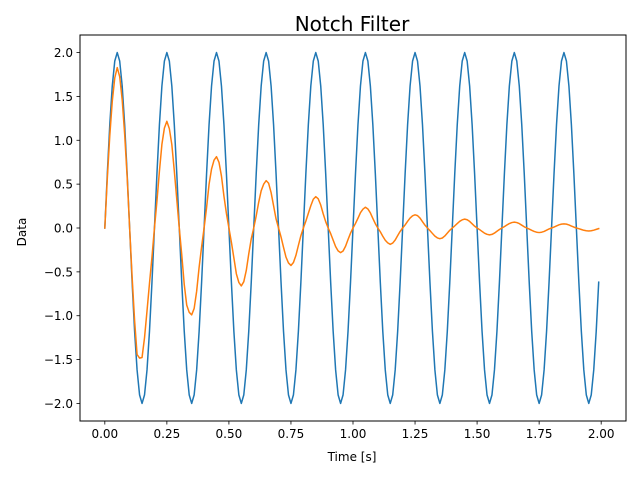  What do you see at coordinates (539, 434) in the screenshot?
I see `x-tick-label: 1.75` at bounding box center [539, 434].